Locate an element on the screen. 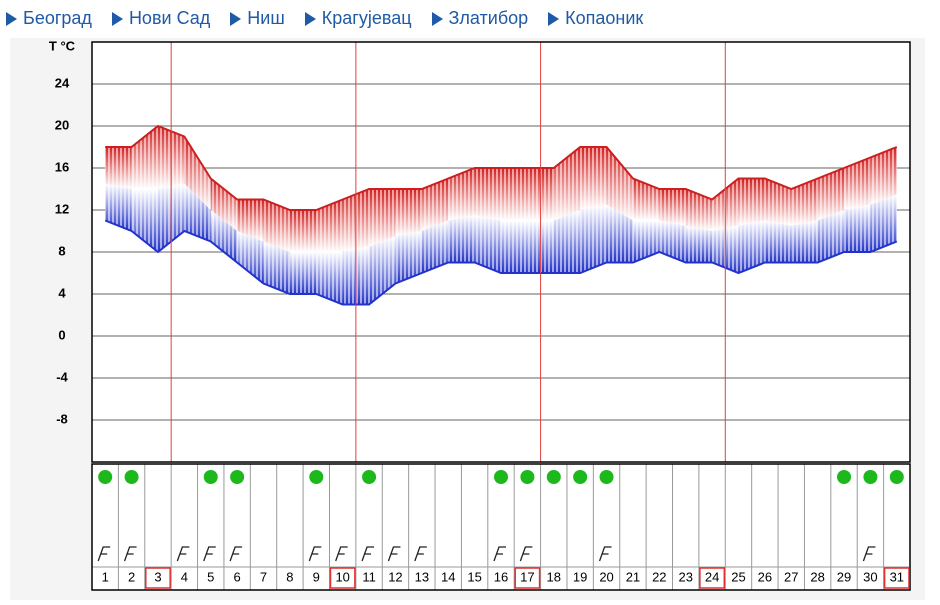 The height and width of the screenshot is (605, 940). day-label: 11 is located at coordinates (369, 576).